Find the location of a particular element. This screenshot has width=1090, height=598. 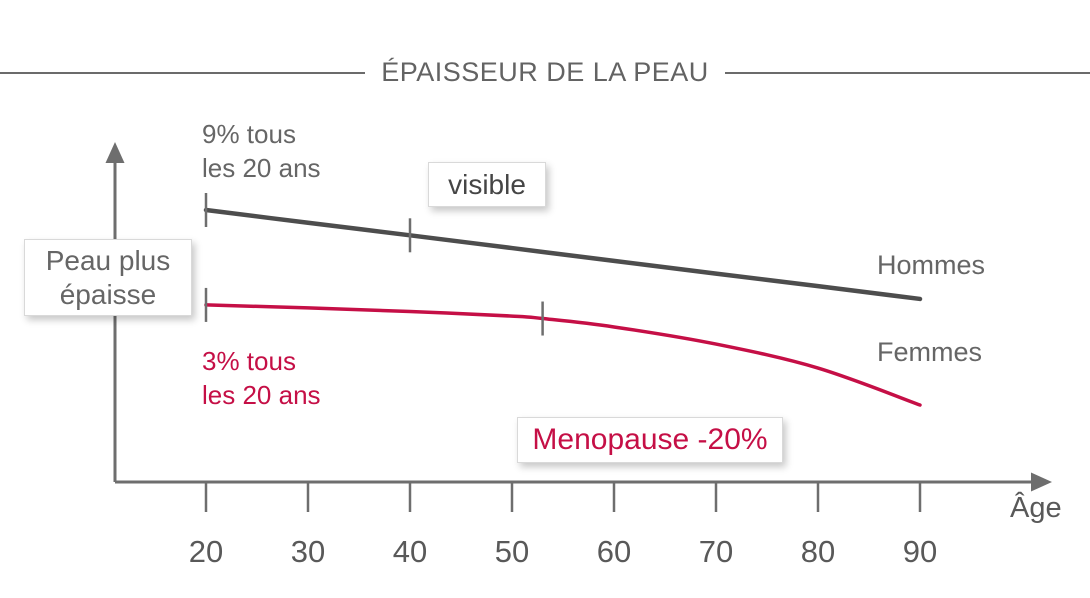

x-tick-label: 80 is located at coordinates (818, 551).